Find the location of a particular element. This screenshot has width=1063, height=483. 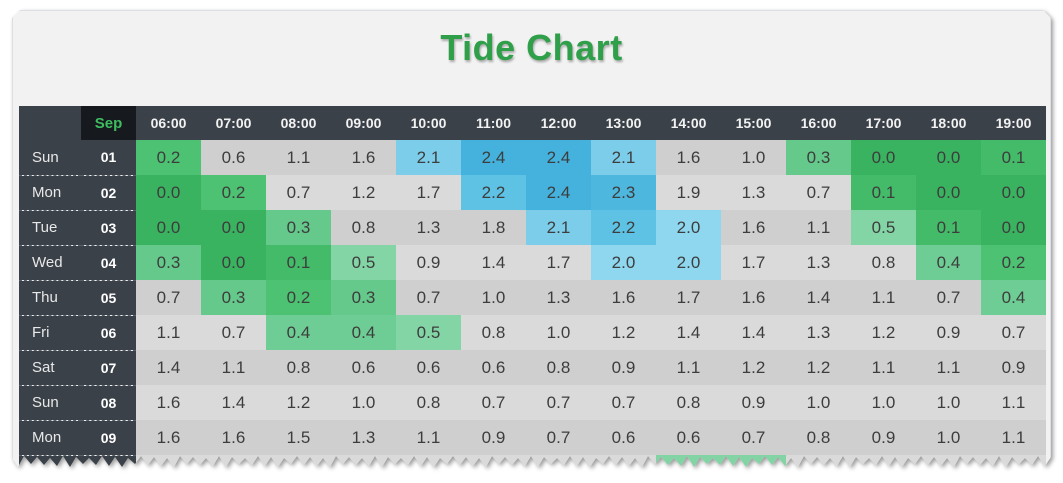

date-label: 07 is located at coordinates (108, 367).